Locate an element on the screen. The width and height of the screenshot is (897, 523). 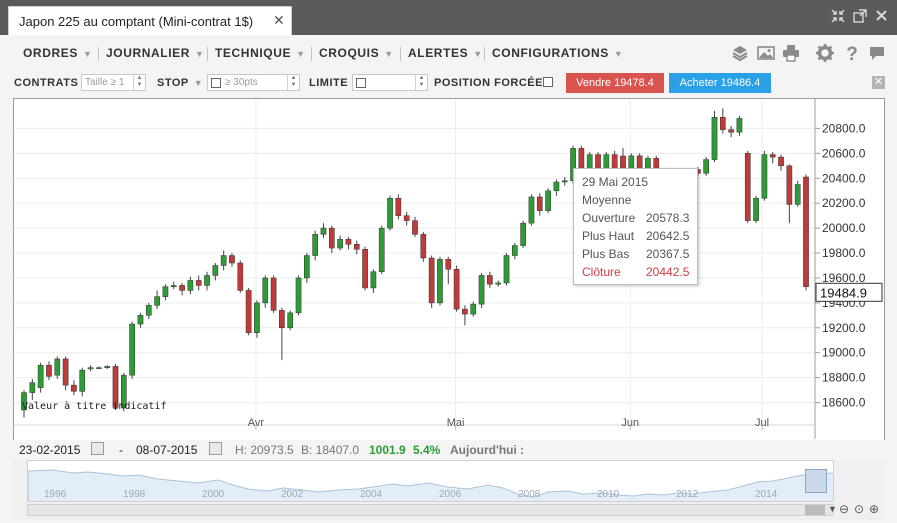
navigator-scrollbar is located at coordinates (430, 510).